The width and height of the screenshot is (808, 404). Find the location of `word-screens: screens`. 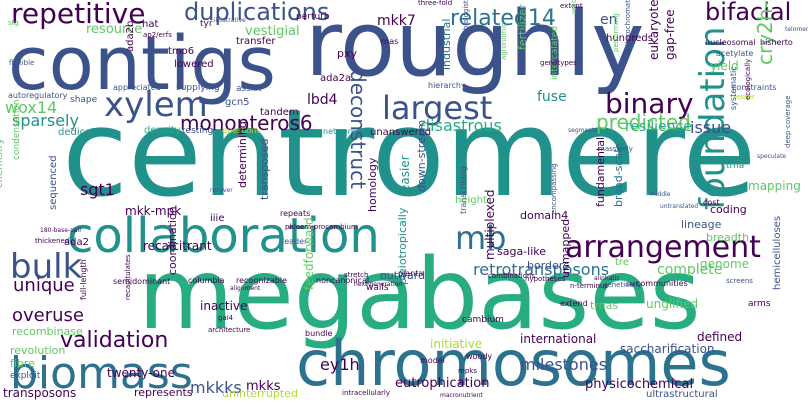

word-screens: screens is located at coordinates (739, 281).